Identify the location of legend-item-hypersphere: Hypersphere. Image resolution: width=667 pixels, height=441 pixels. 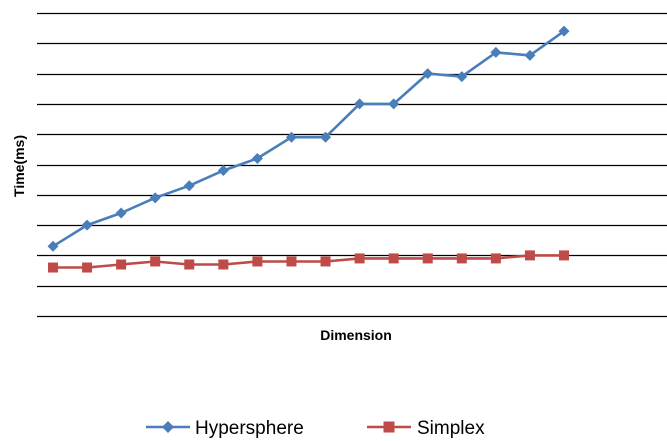
(225, 428).